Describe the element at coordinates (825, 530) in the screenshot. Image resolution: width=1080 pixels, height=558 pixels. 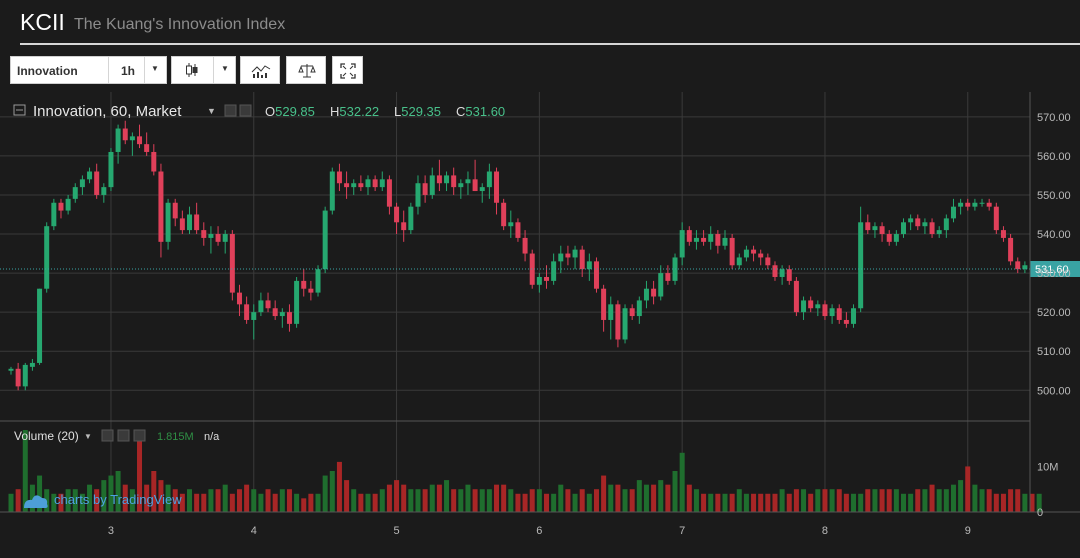
I see `time-tick-label: 8` at that location.